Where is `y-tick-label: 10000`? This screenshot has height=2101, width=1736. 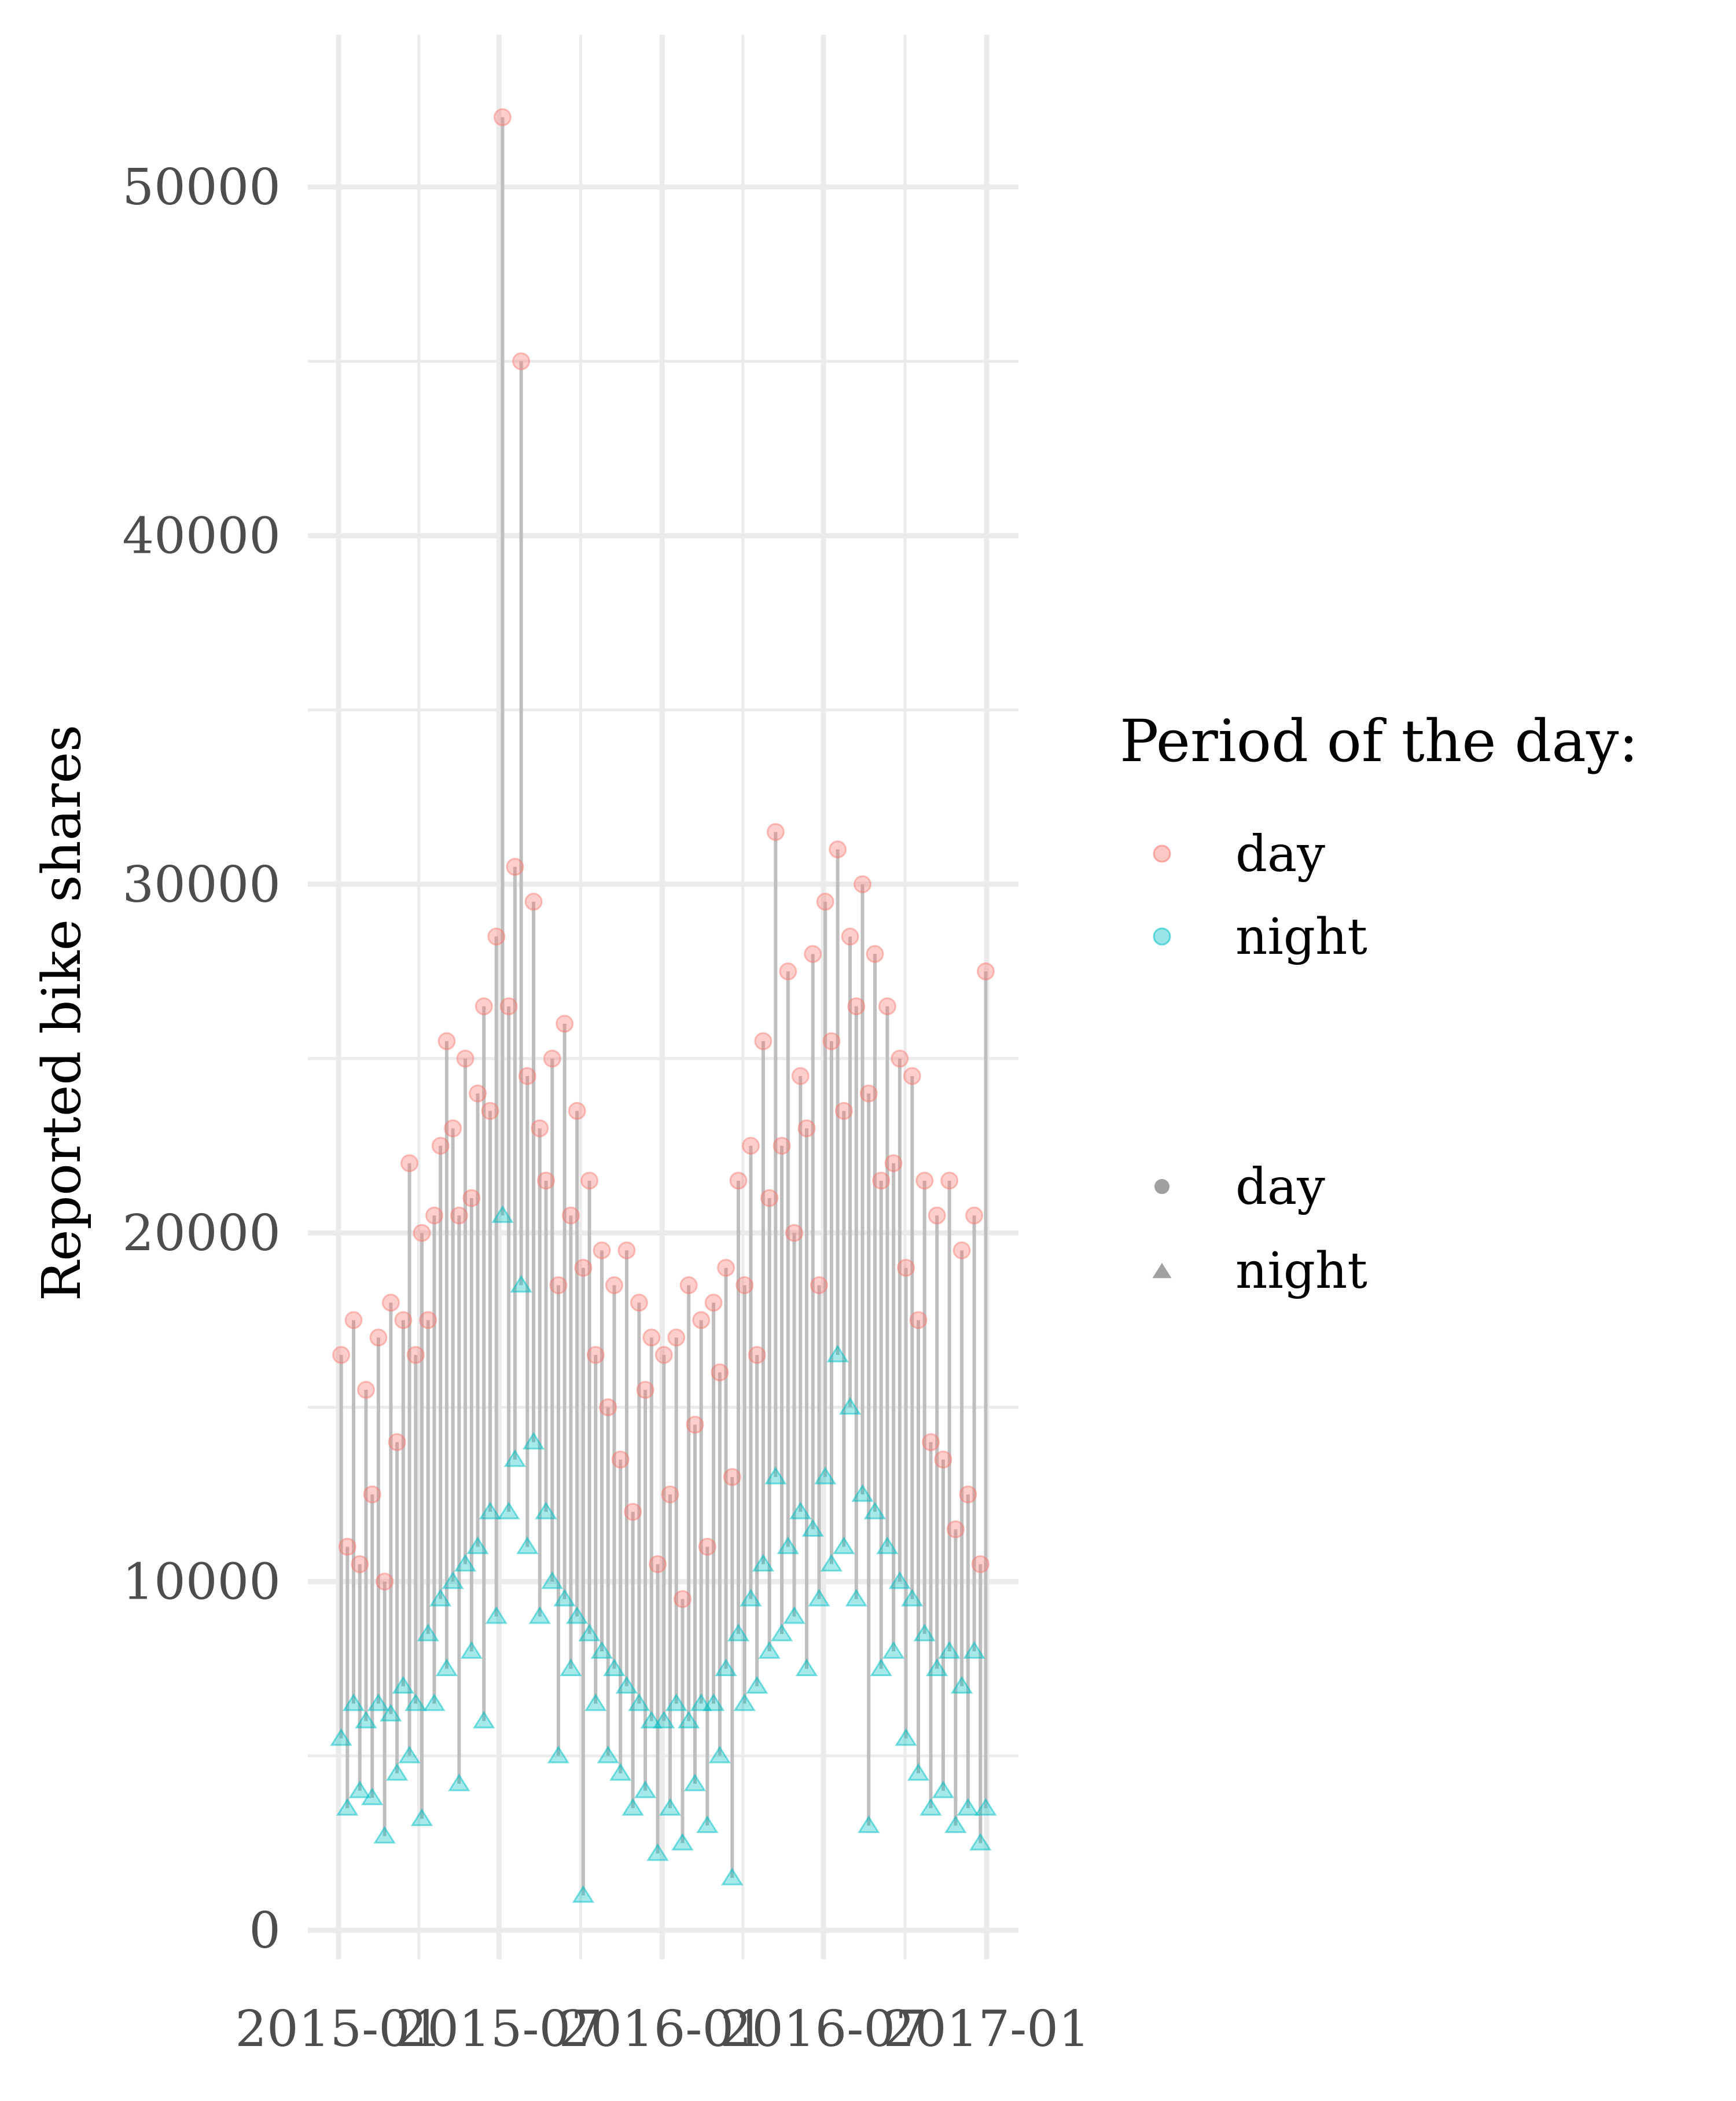
y-tick-label: 10000 is located at coordinates (201, 1582).